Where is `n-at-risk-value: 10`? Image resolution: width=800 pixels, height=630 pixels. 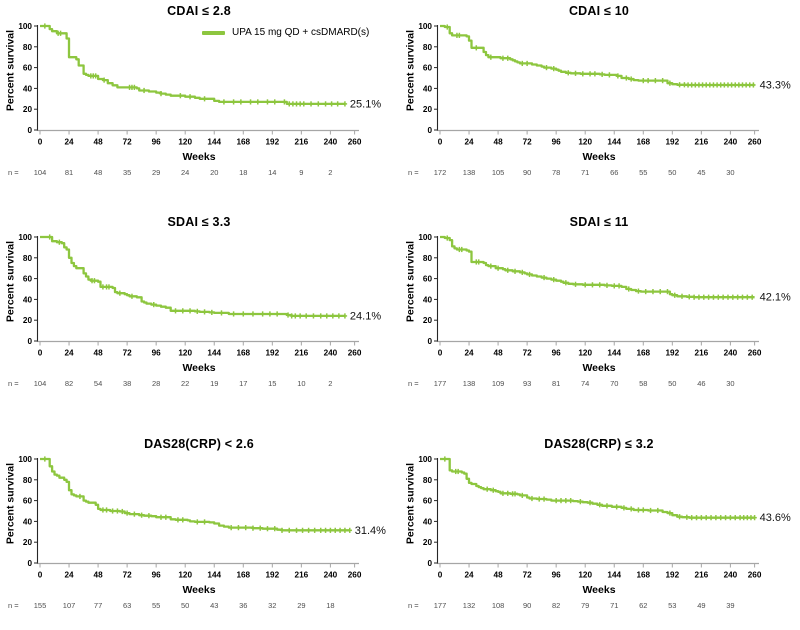
n-at-risk-value: 10 is located at coordinates (301, 383).